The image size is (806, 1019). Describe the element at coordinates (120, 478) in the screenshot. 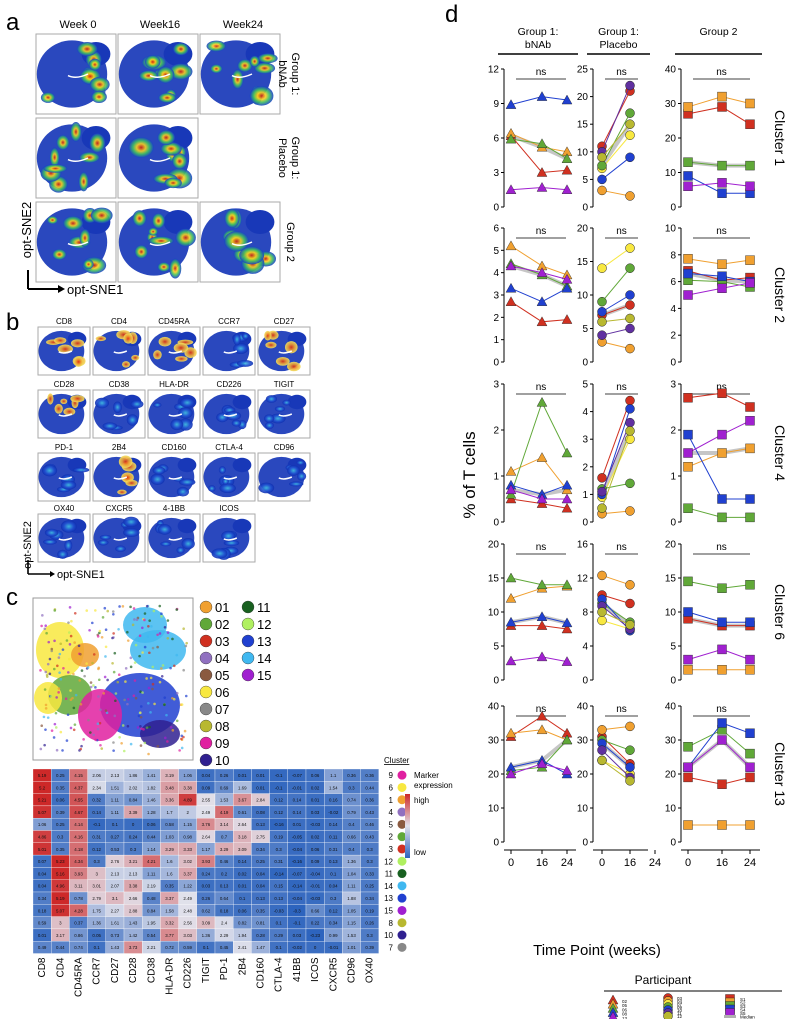

I see `embedding-gap` at that location.